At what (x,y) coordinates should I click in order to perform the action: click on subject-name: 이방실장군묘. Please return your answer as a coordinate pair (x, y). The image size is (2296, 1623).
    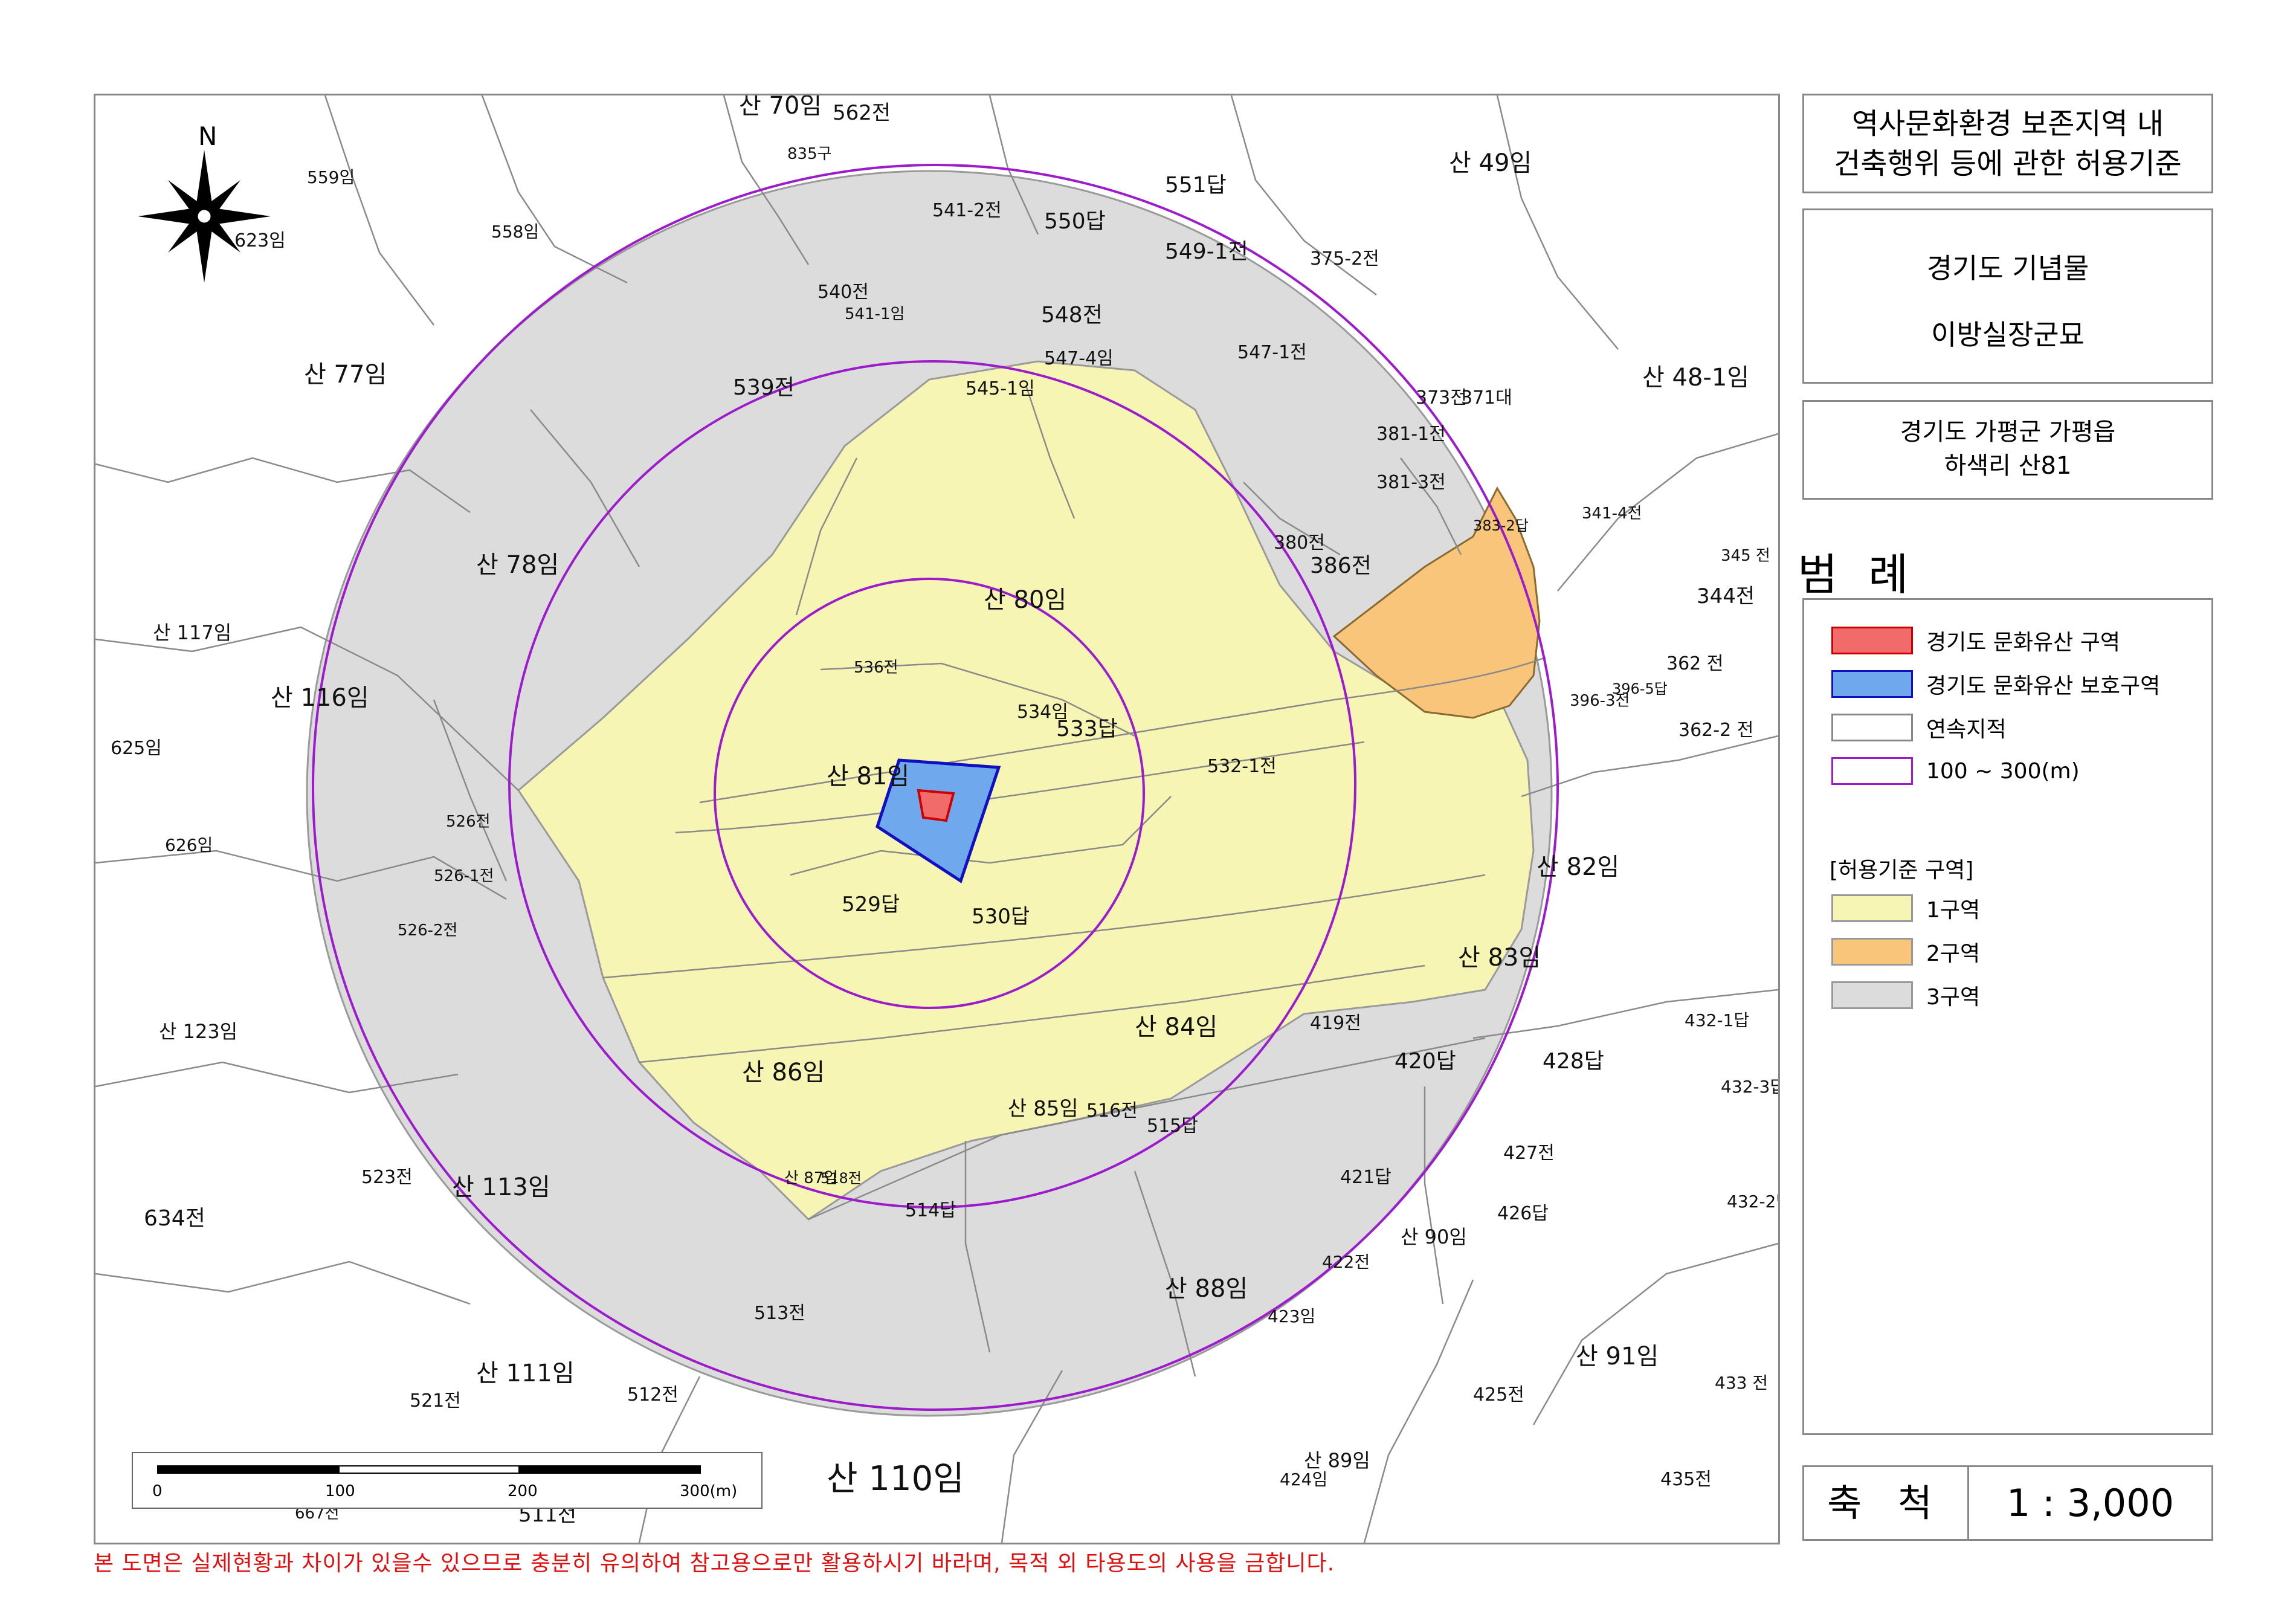
    Looking at the image, I should click on (2008, 334).